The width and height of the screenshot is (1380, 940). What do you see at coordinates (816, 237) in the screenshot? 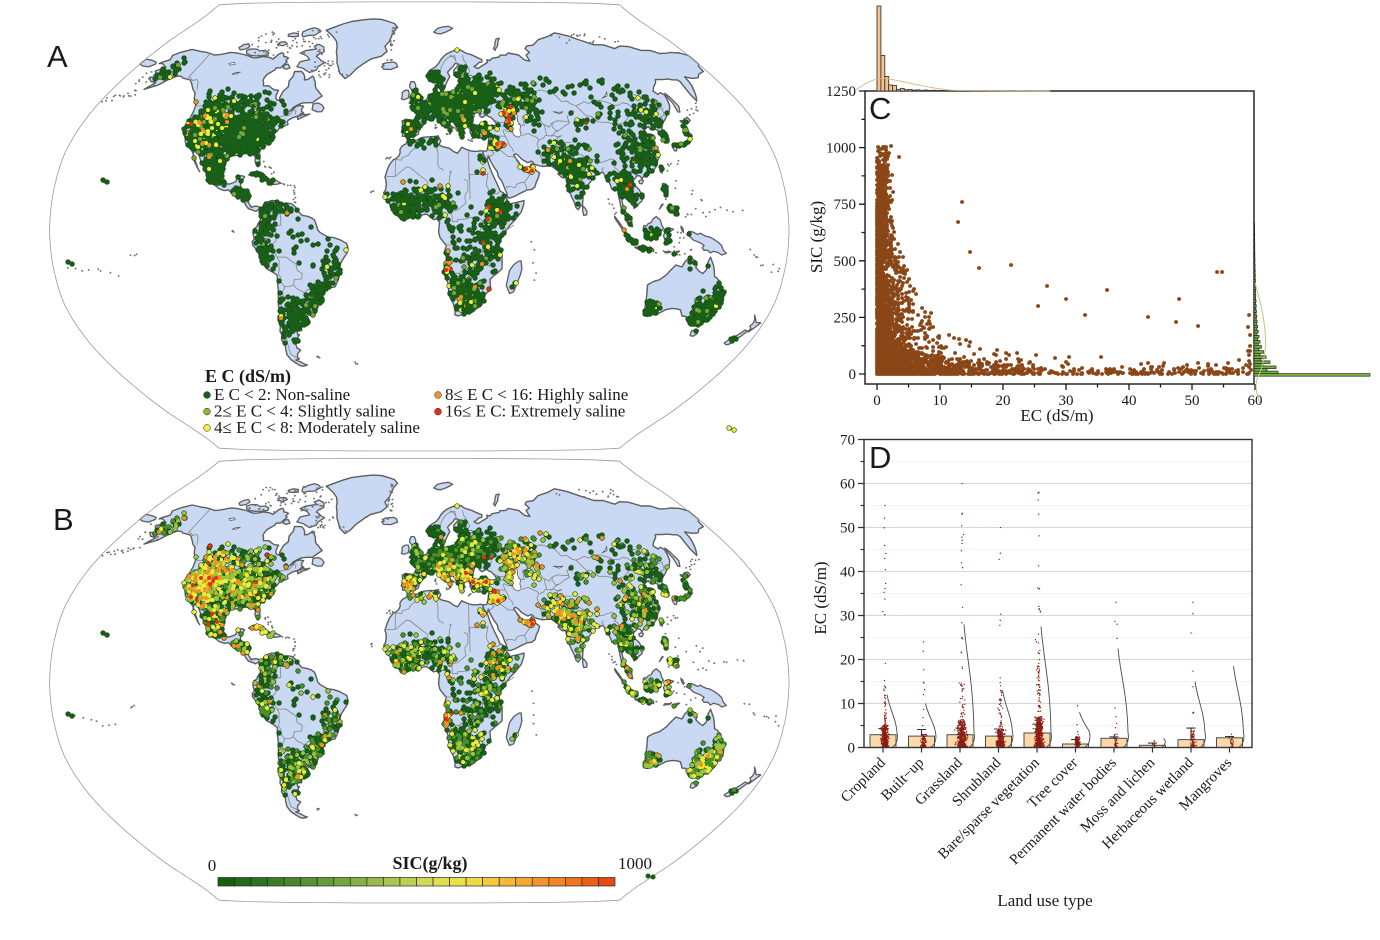
I see `svg-text: SIC (g/kg)` at bounding box center [816, 237].